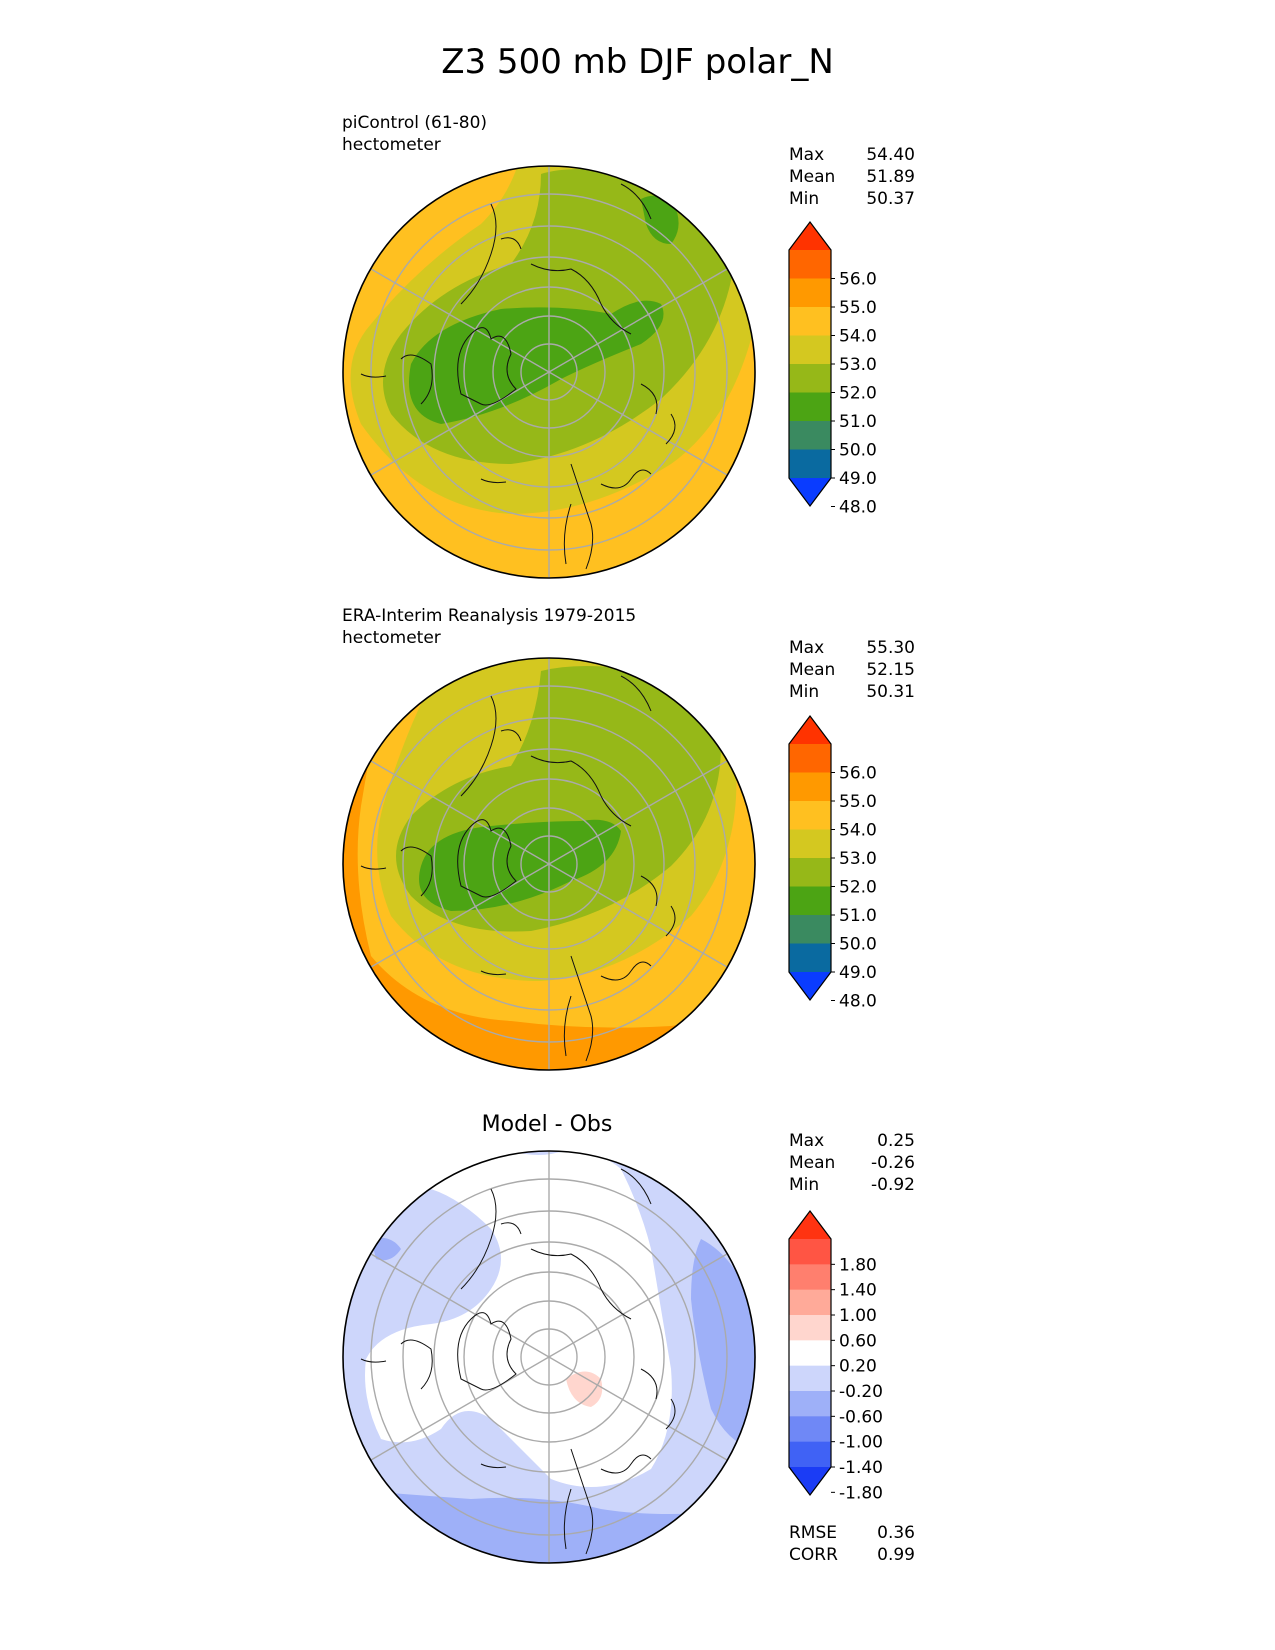 The image size is (1275, 1650). What do you see at coordinates (858, 1265) in the screenshot?
I see `colorbar-tick-label: 1.80` at bounding box center [858, 1265].